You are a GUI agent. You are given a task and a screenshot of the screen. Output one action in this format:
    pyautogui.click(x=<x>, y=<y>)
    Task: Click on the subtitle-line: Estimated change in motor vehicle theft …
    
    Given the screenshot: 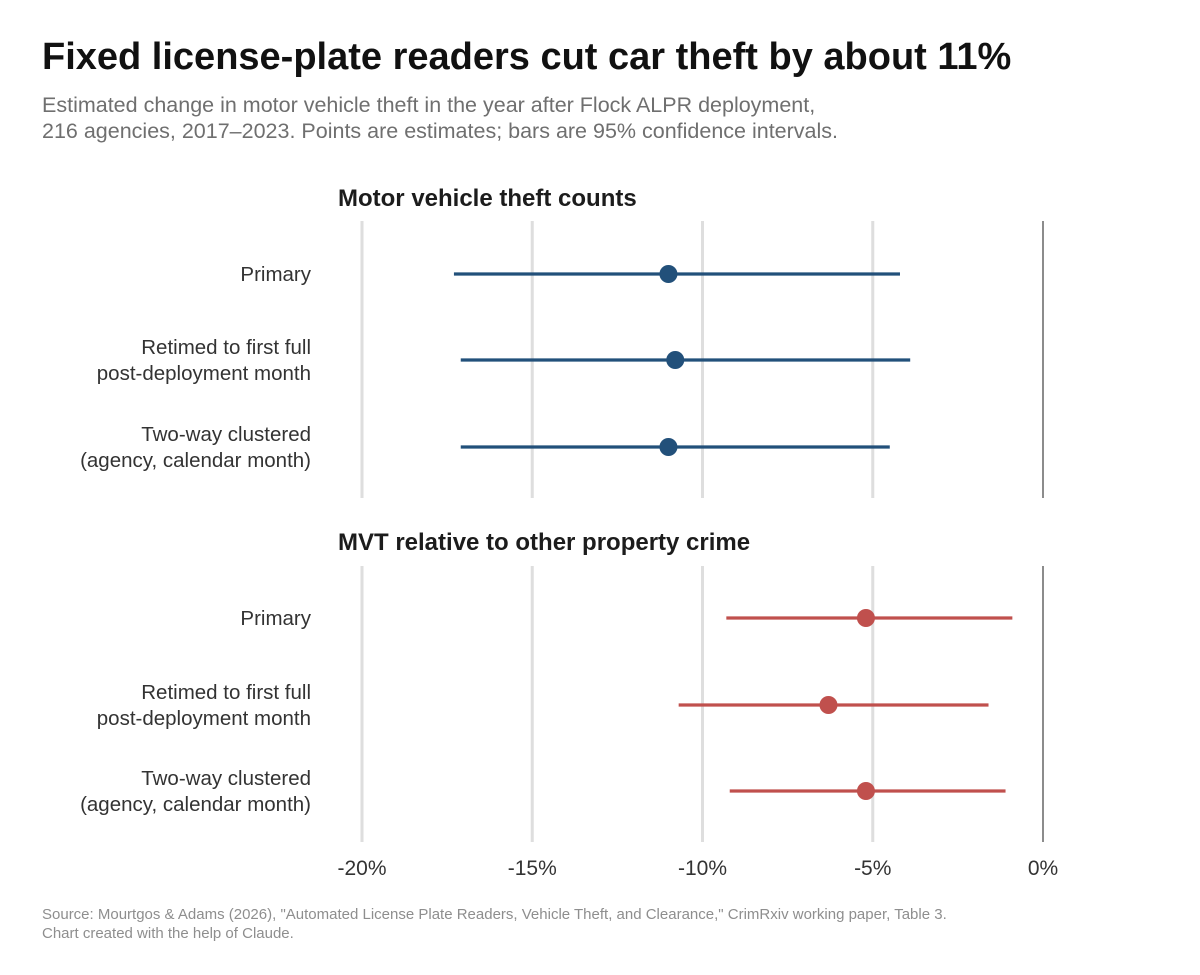 What is the action you would take?
    pyautogui.click(x=429, y=105)
    